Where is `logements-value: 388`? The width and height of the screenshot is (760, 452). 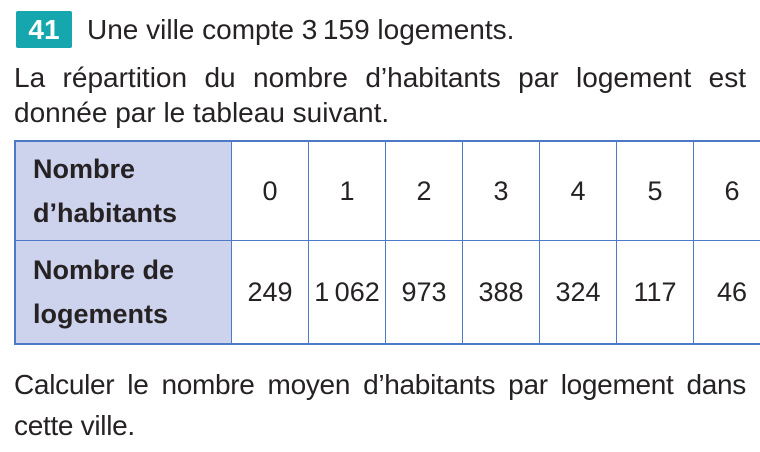
logements-value: 388 is located at coordinates (501, 292).